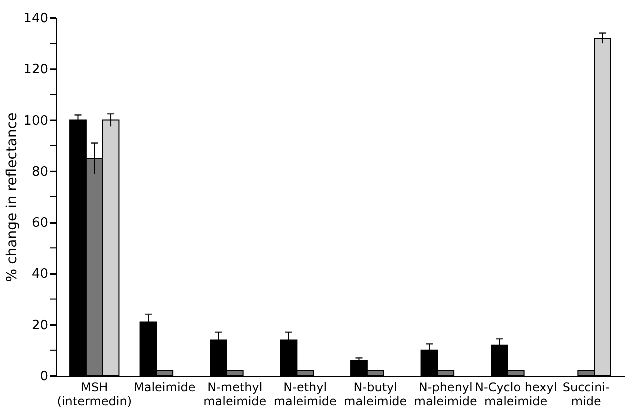  Describe the element at coordinates (36, 19) in the screenshot. I see `y-tick-label: 140` at that location.